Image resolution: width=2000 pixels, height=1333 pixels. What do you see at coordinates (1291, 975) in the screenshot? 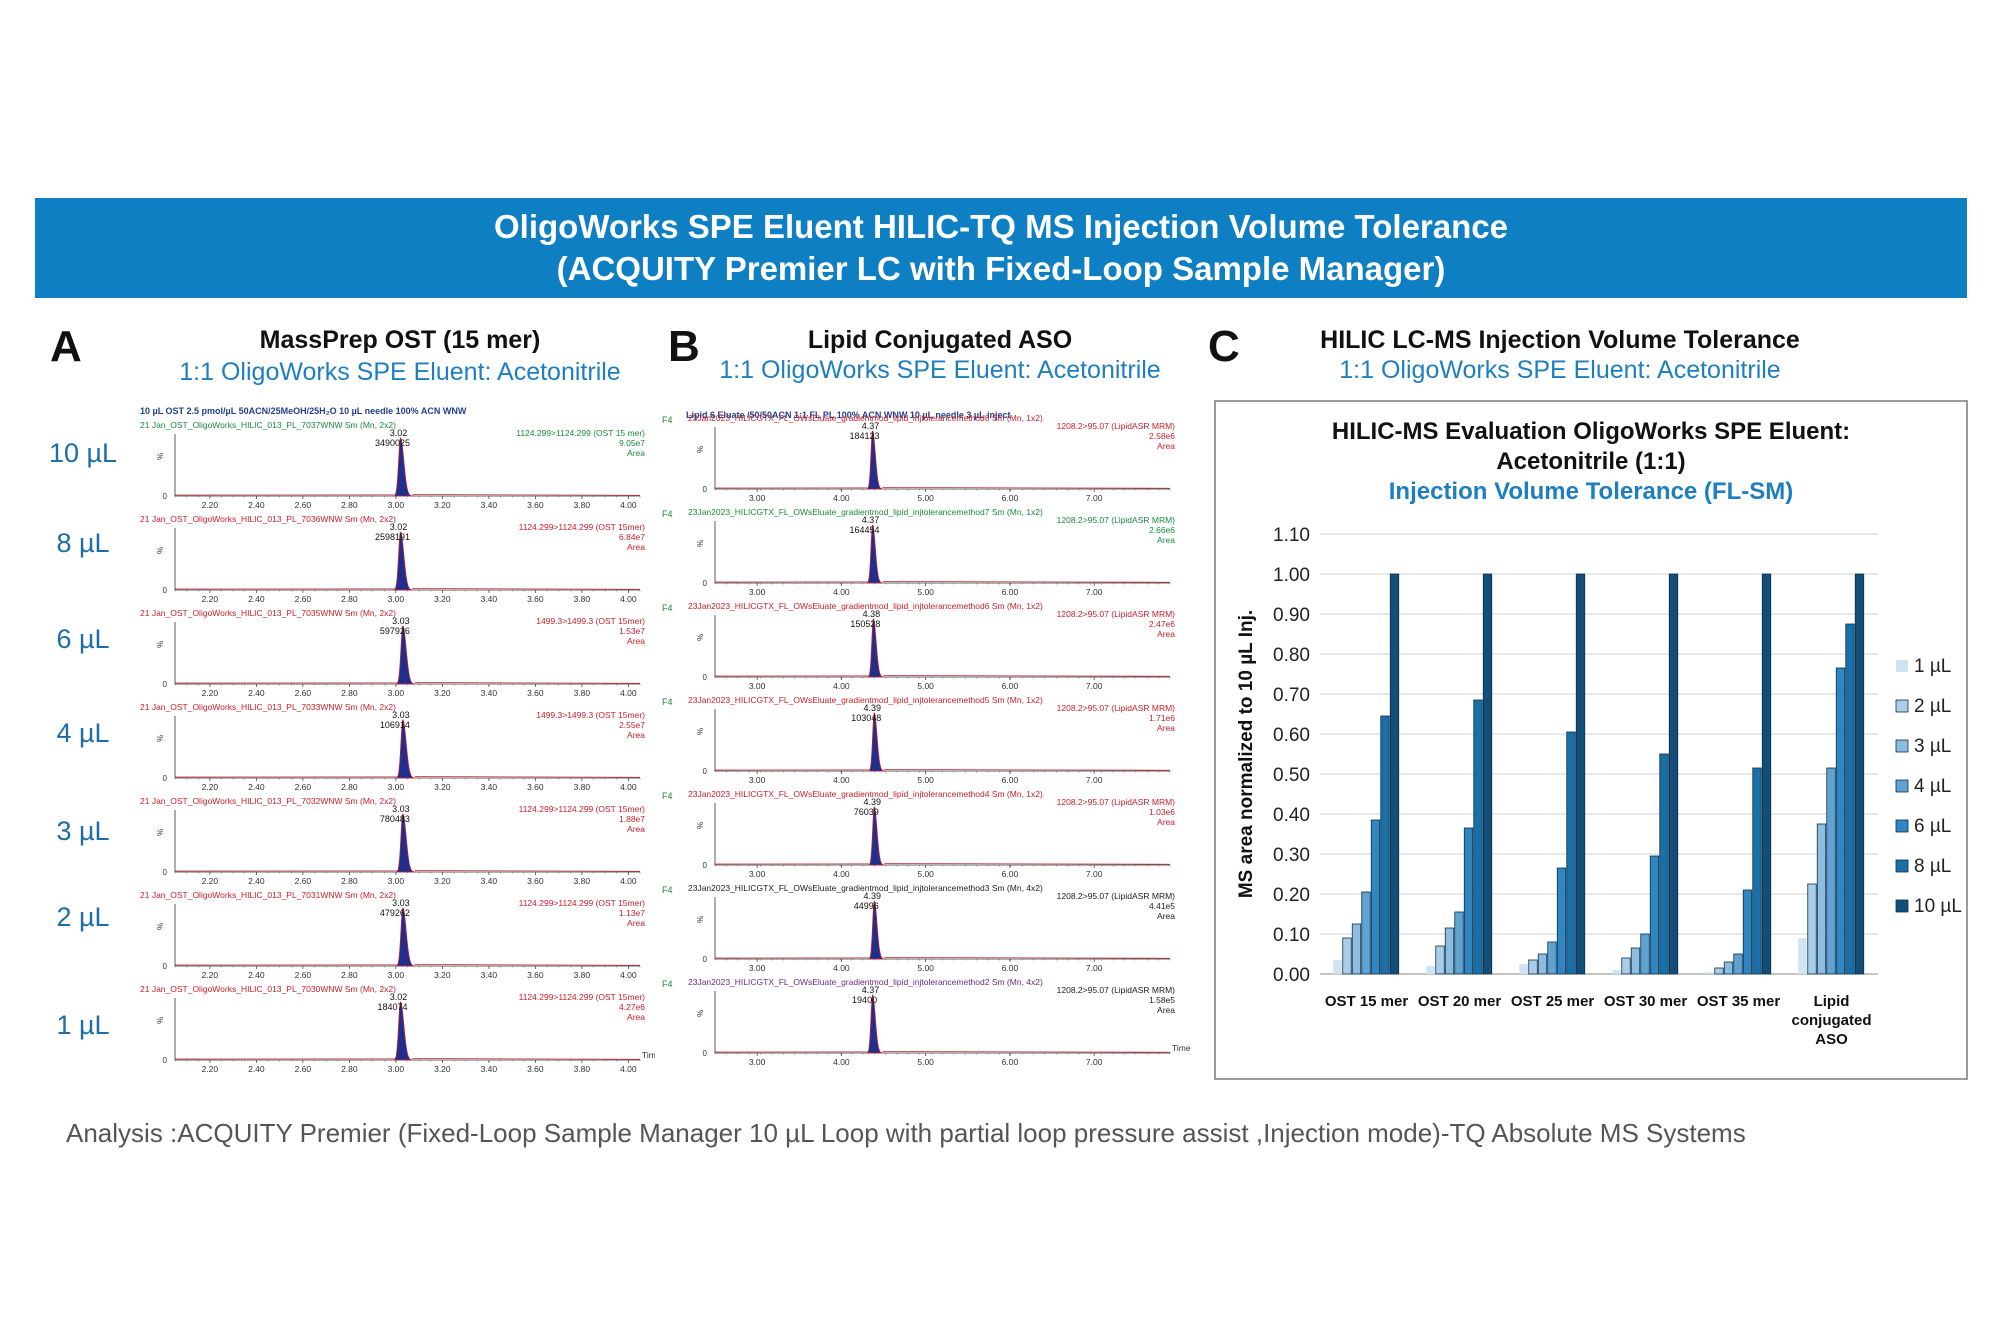
I see `y-tick-label: 0.00` at bounding box center [1291, 975].